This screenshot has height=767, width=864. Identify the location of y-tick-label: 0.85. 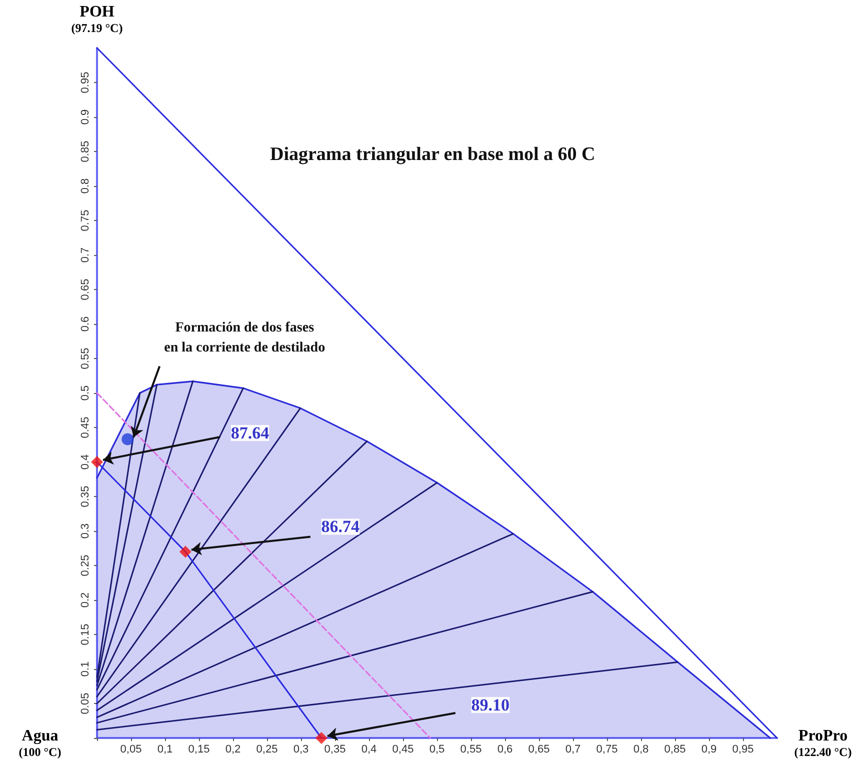
(86, 151).